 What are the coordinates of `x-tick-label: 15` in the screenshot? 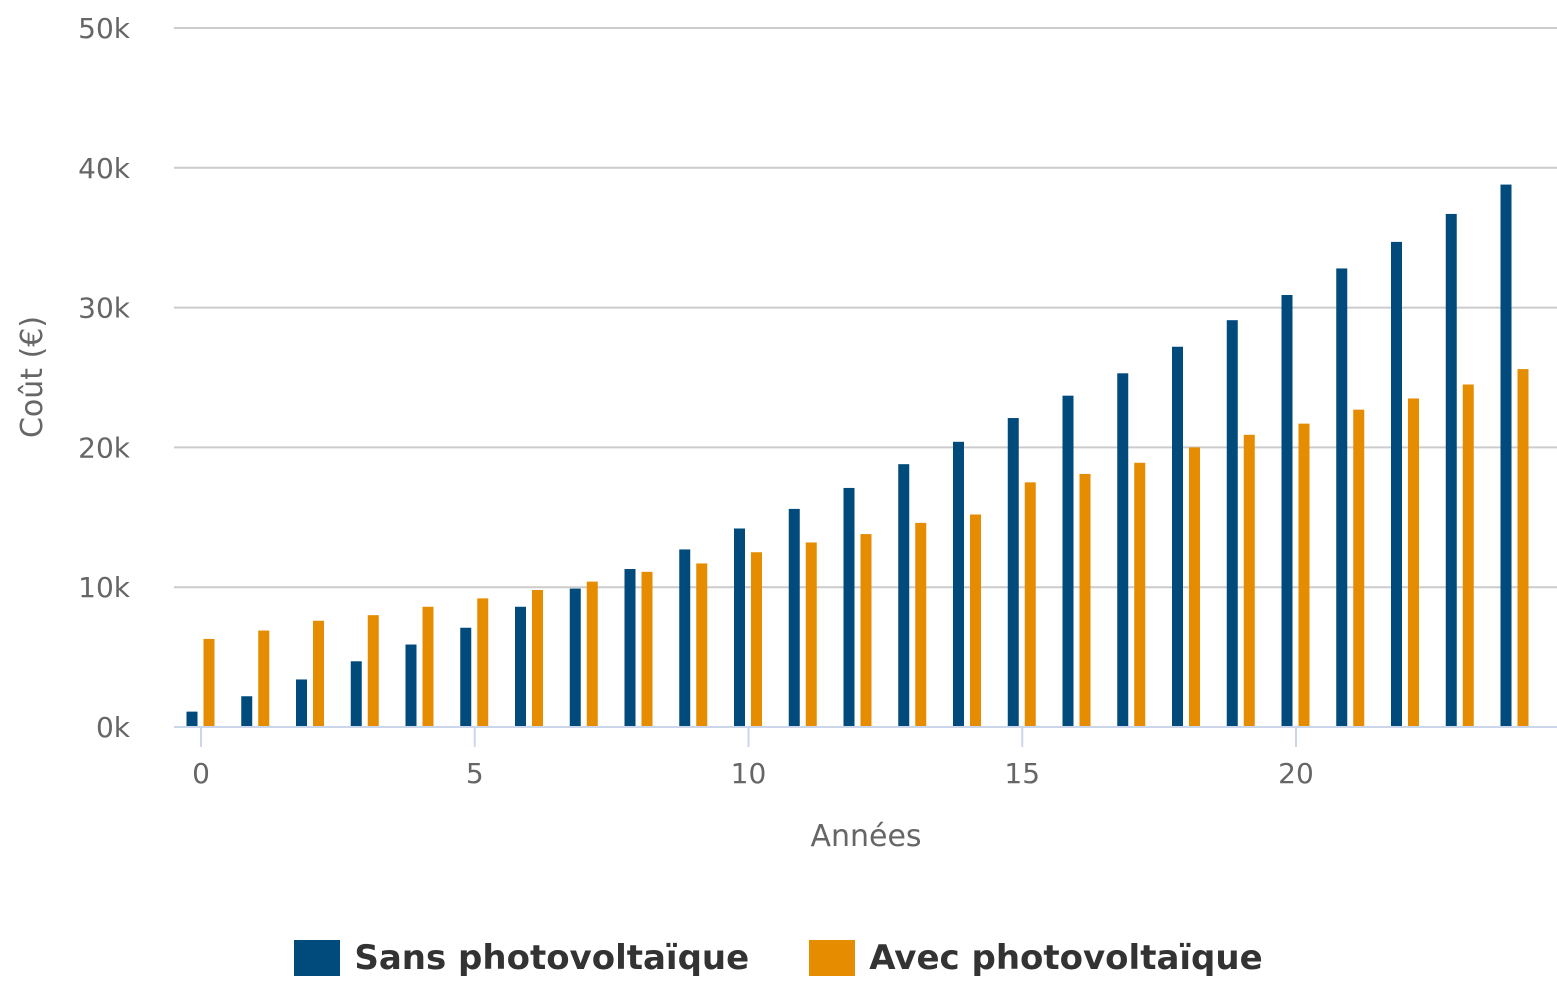 It's located at (1022, 773).